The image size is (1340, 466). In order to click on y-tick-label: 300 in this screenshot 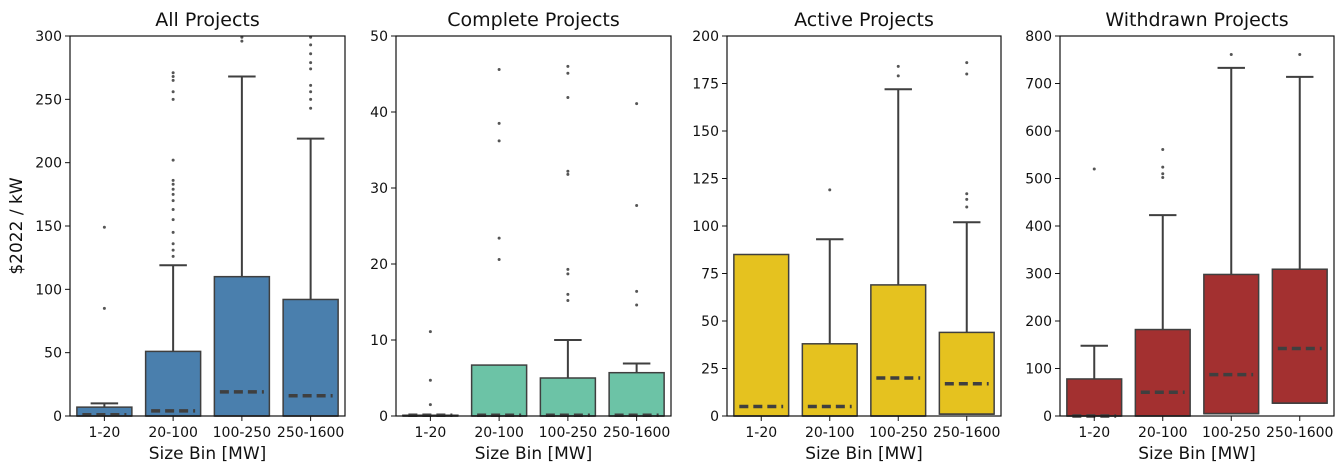, I will do `click(1038, 275)`.